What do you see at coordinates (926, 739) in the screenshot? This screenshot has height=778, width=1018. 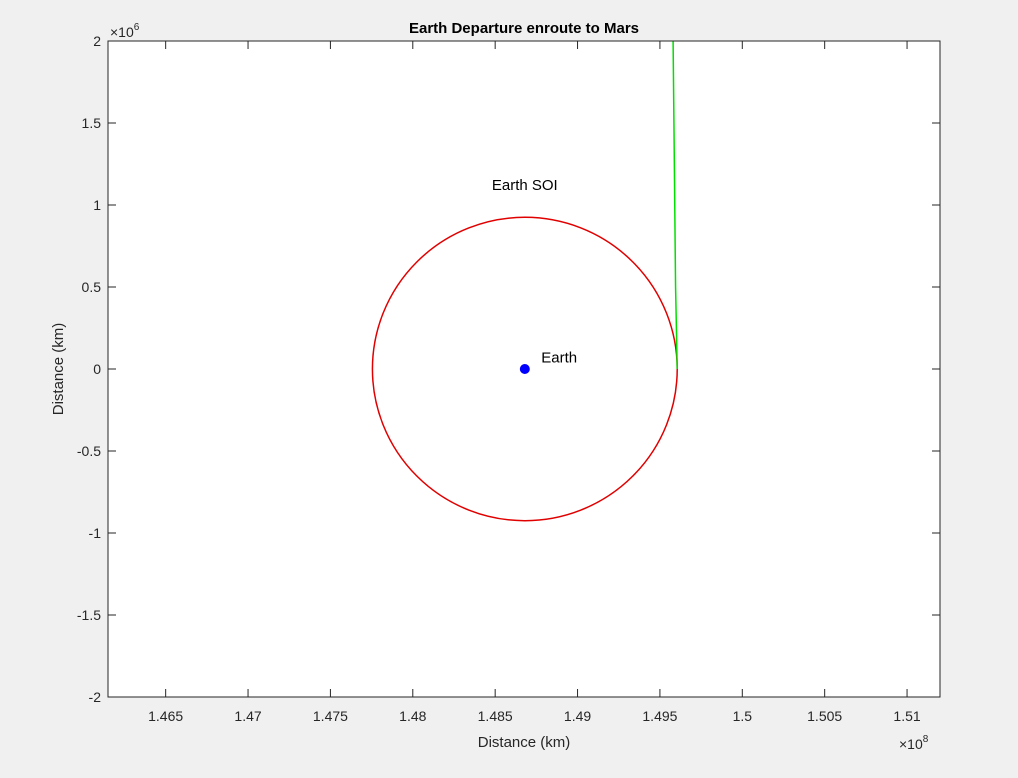 I see `x-exponent-power: 8` at bounding box center [926, 739].